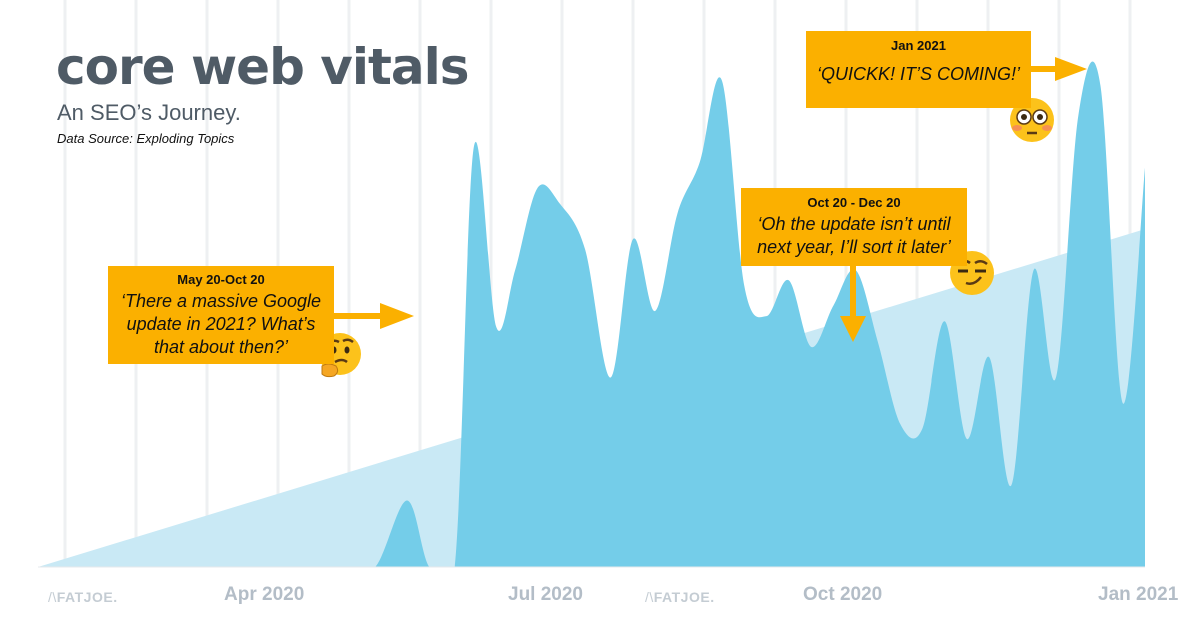 The height and width of the screenshot is (630, 1200). I want to click on chart-title: core web vitals, so click(263, 67).